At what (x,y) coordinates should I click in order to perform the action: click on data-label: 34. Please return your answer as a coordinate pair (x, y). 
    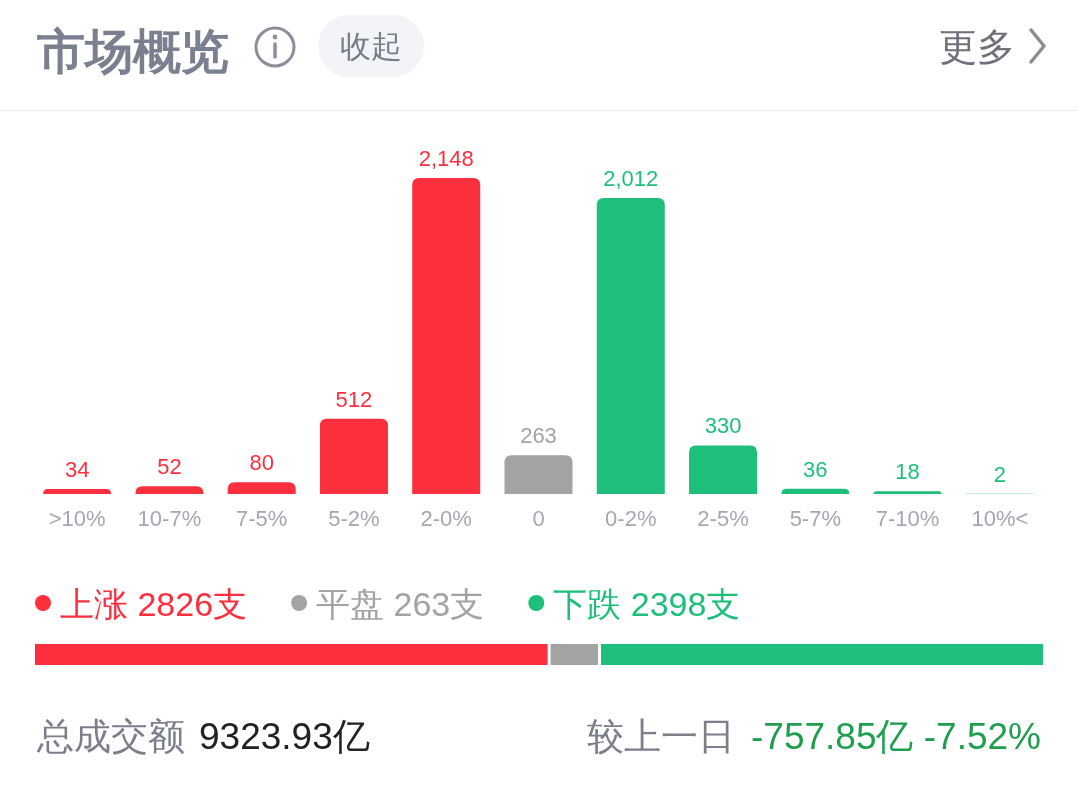
    Looking at the image, I should click on (77, 469).